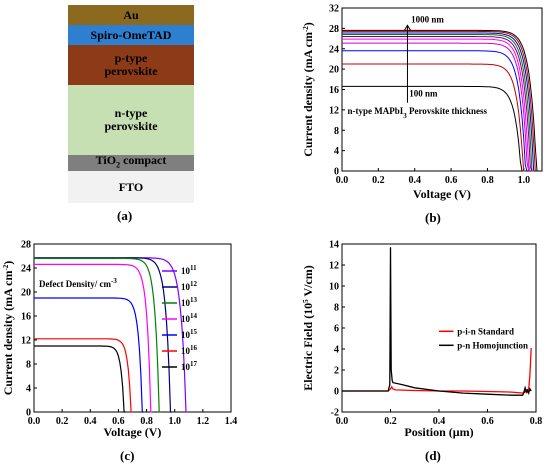 The width and height of the screenshot is (550, 469). Describe the element at coordinates (78, 283) in the screenshot. I see `defect-density-title: Defect Density/ cm-3` at that location.